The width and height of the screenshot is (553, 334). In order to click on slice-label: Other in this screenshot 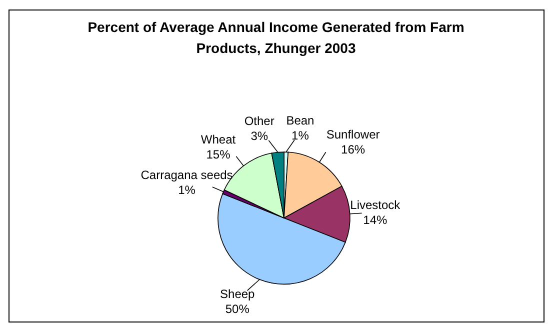, I will do `click(259, 121)`.